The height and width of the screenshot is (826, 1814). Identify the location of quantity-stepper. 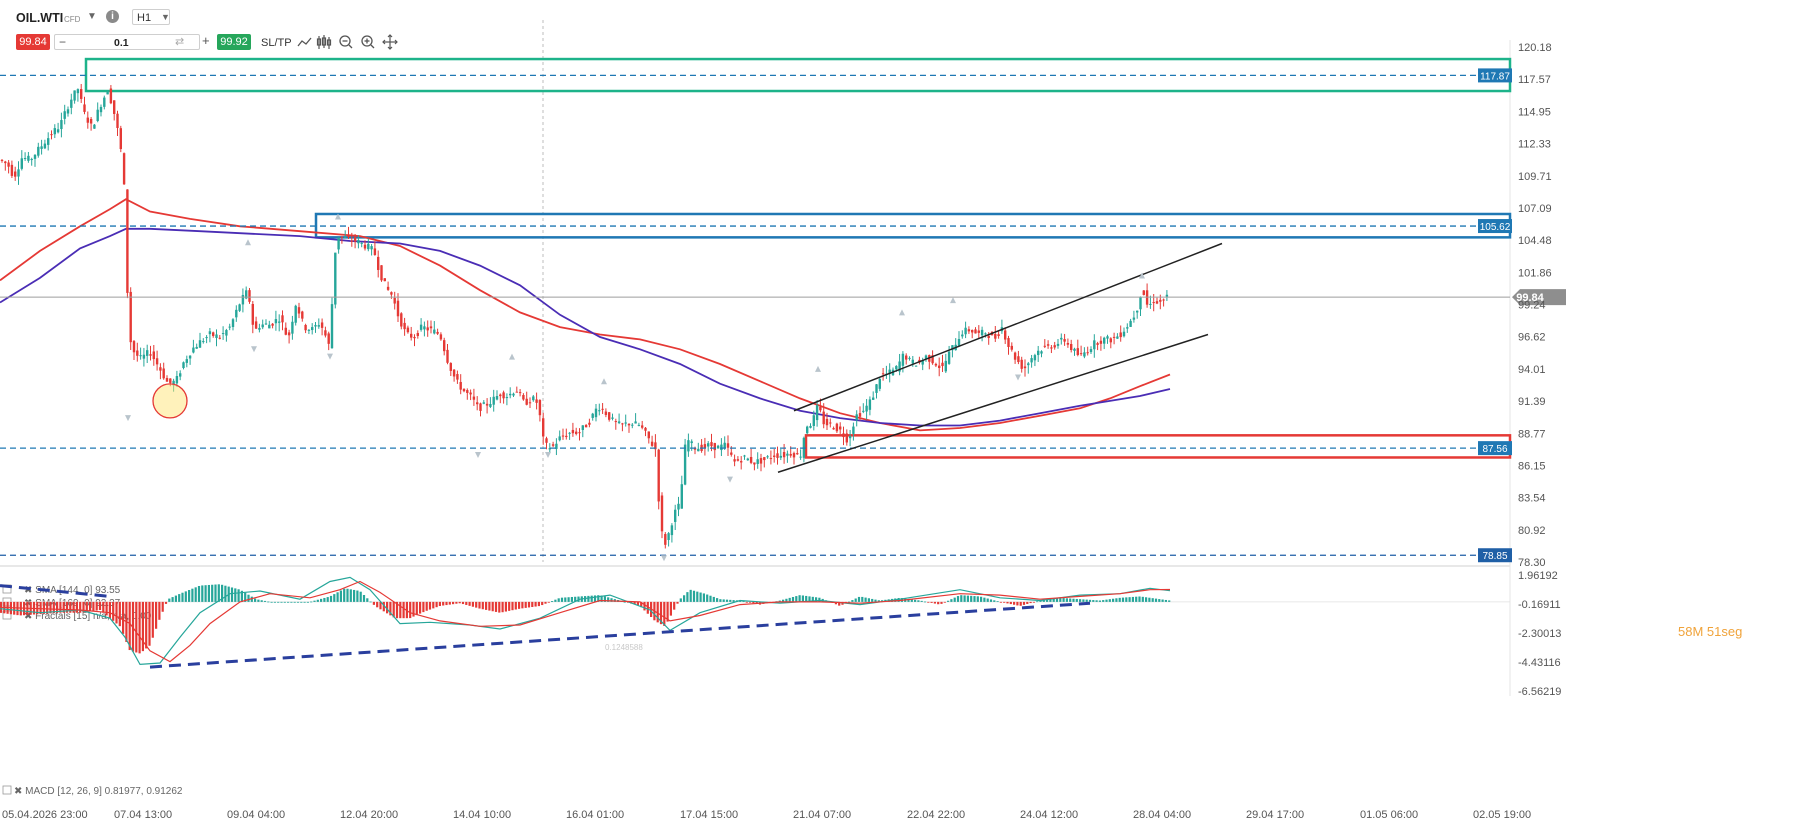
(127, 42).